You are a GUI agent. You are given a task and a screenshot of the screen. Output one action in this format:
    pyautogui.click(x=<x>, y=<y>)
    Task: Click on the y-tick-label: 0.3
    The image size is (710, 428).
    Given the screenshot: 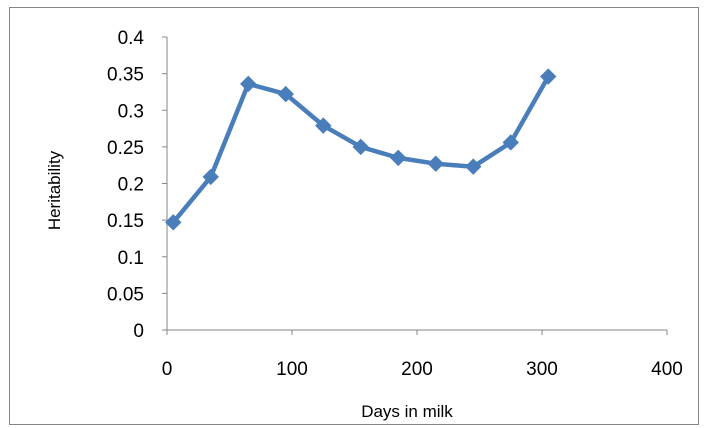 What is the action you would take?
    pyautogui.click(x=131, y=111)
    